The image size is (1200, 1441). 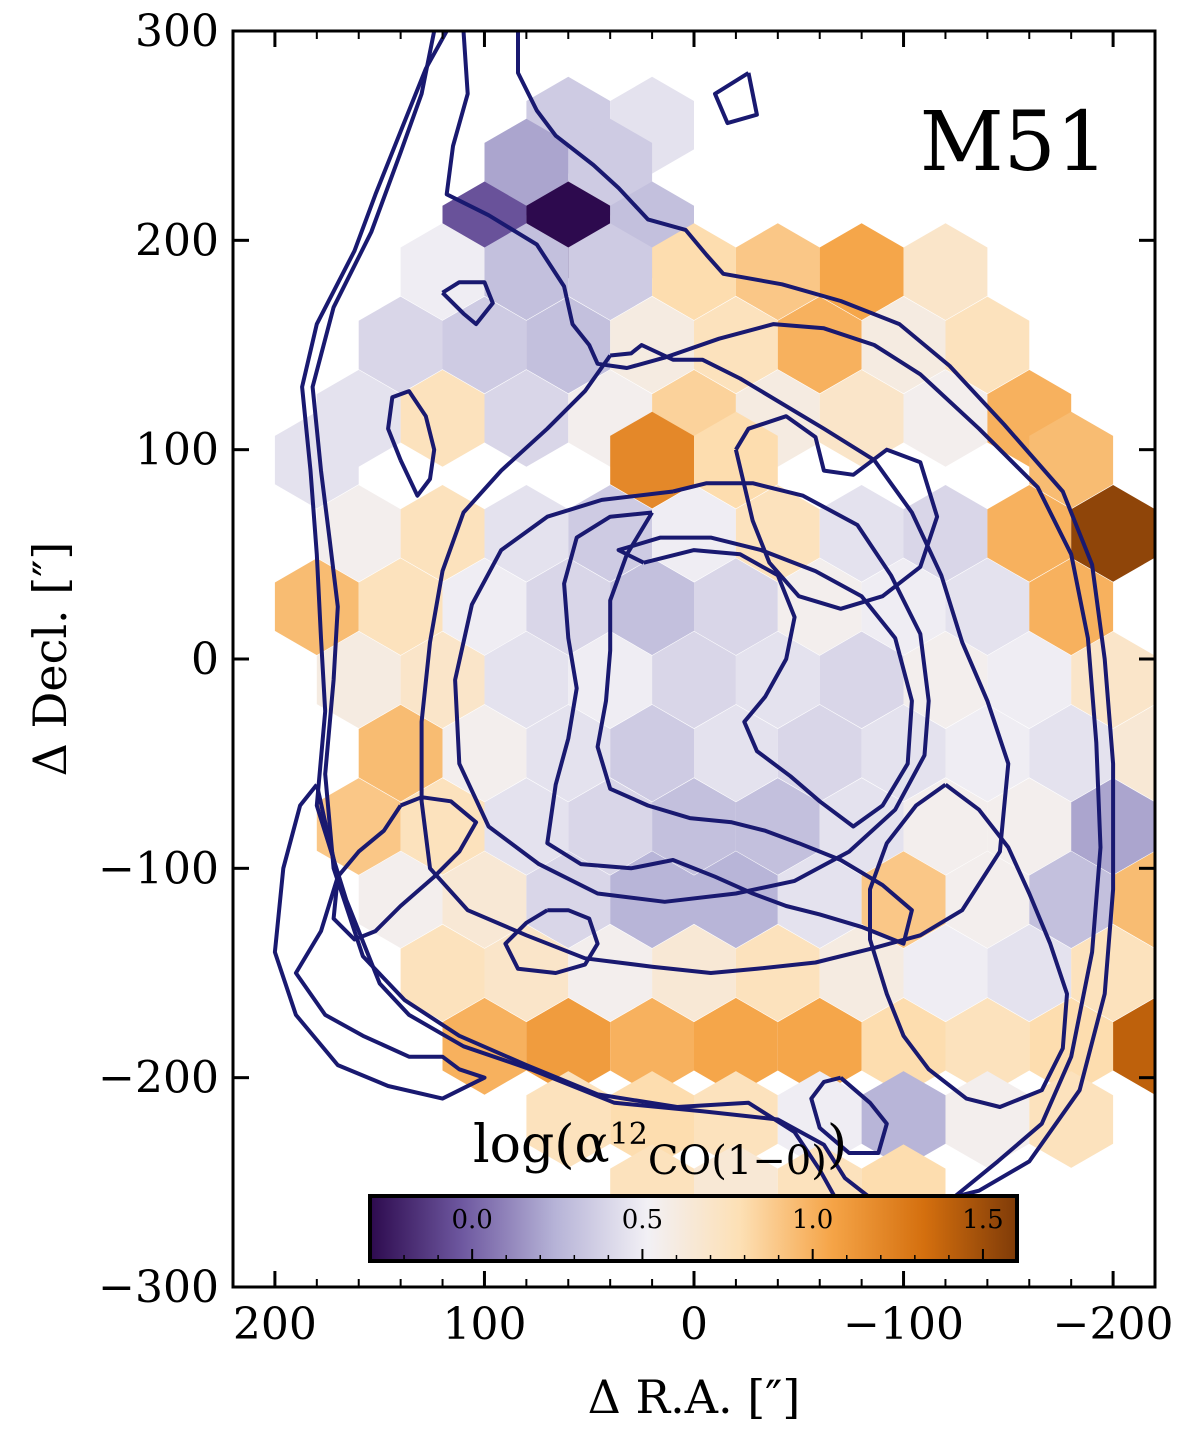 I want to click on colorbar-title: log(α12CO(1−0)), so click(x=660, y=1149).